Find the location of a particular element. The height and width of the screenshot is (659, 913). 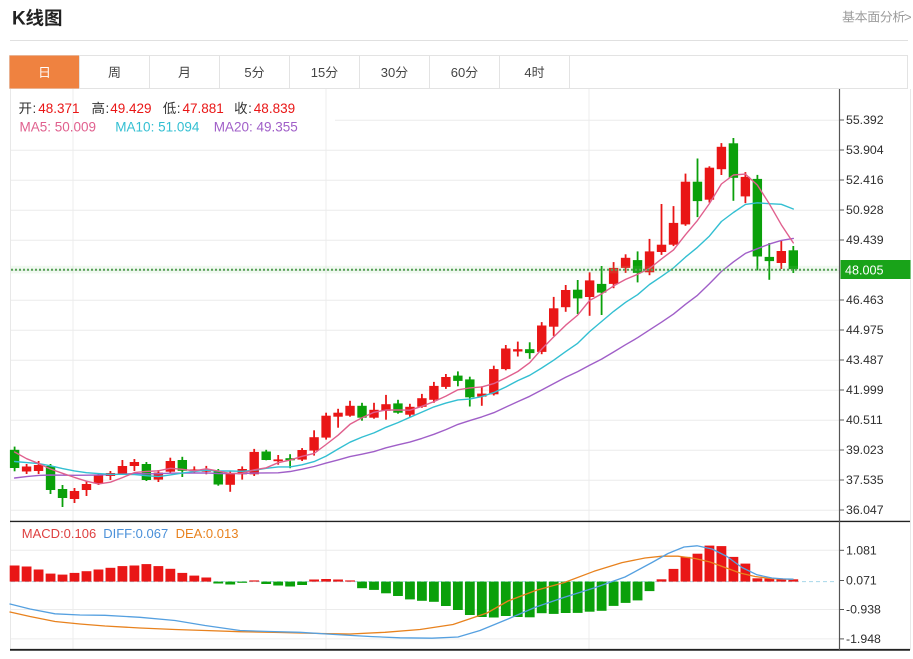

svg-text: K is located at coordinates (19, 19).